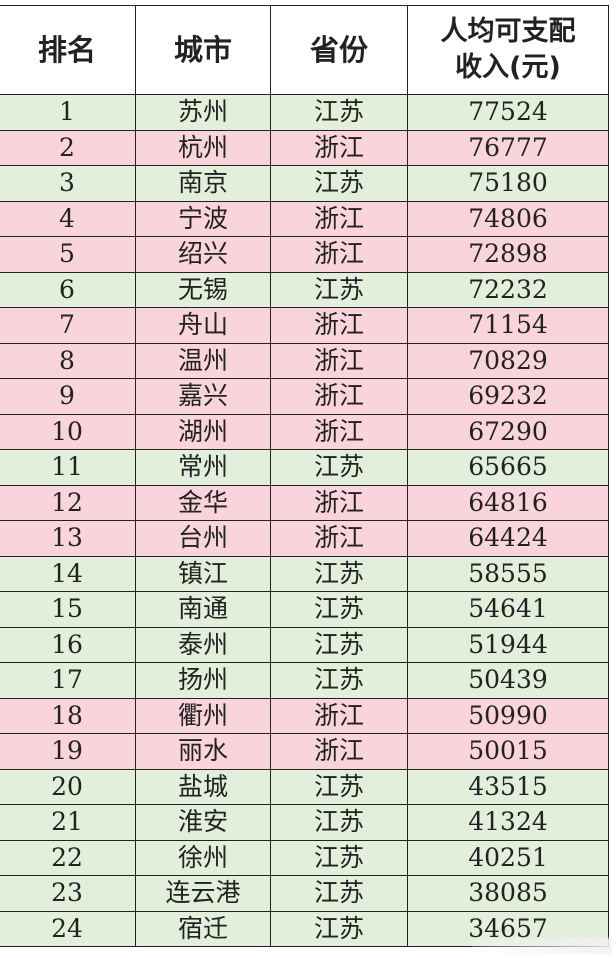  Describe the element at coordinates (203, 431) in the screenshot. I see `cell-city: 湖州` at that location.